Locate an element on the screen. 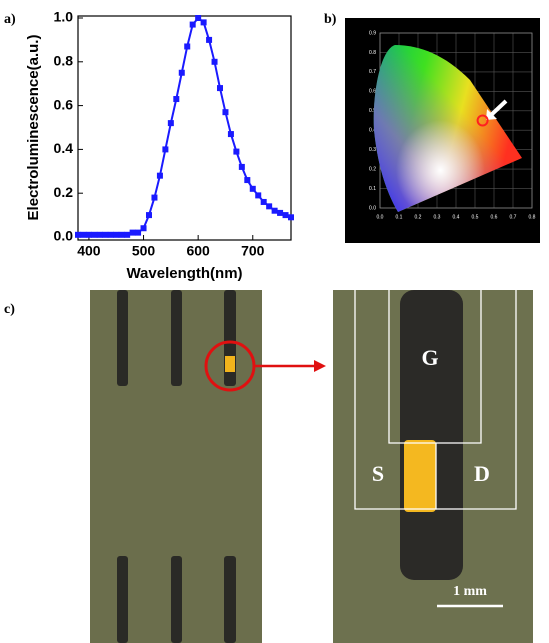  drain-label: D is located at coordinates (482, 473).